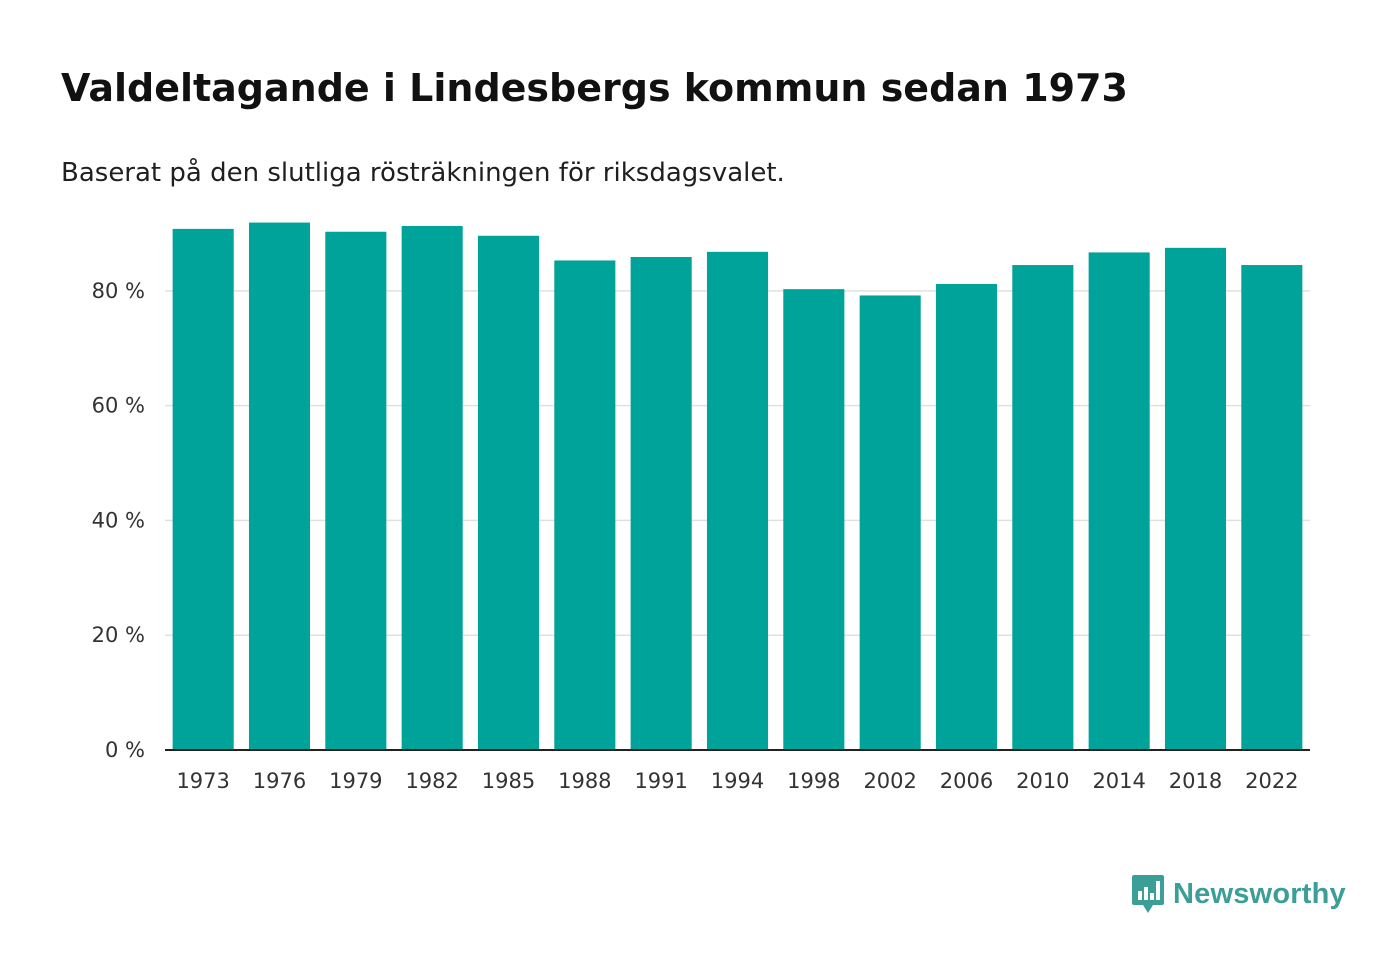  What do you see at coordinates (432, 488) in the screenshot?
I see `bar-1982` at bounding box center [432, 488].